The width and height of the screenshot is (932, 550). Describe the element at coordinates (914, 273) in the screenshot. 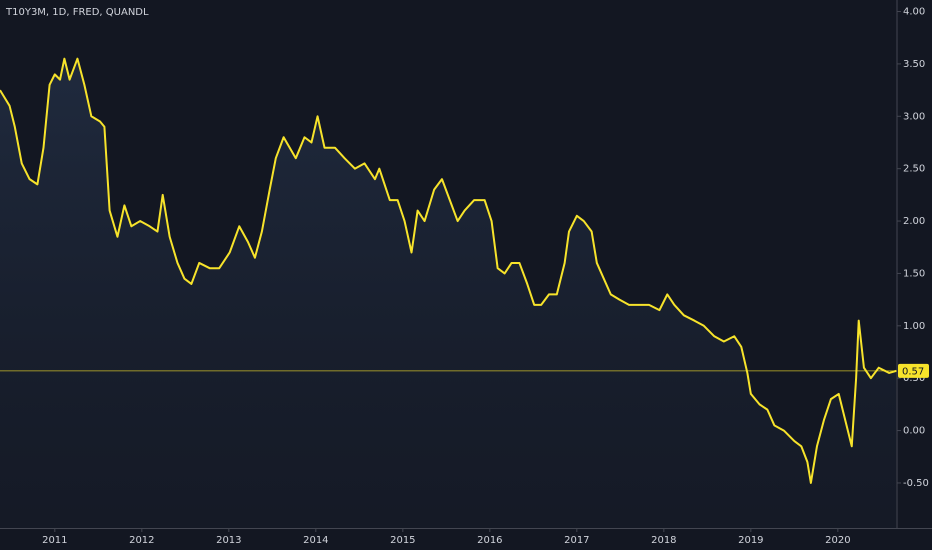

I see `y-tick-label: 1.50` at that location.